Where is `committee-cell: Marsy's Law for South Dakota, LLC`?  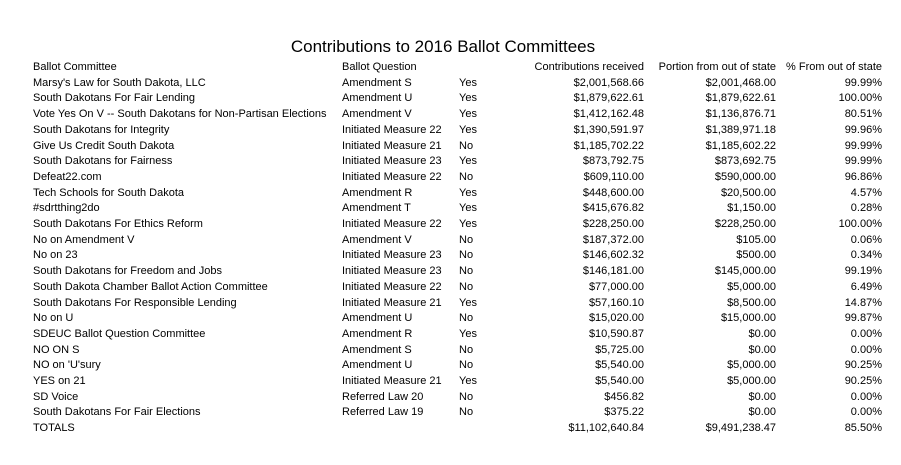
committee-cell: Marsy's Law for South Dakota, LLC is located at coordinates (119, 82).